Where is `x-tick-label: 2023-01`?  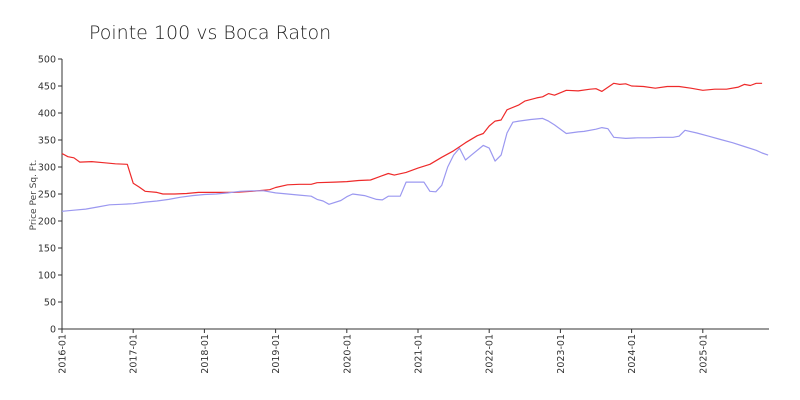
x-tick-label: 2023-01 is located at coordinates (561, 354).